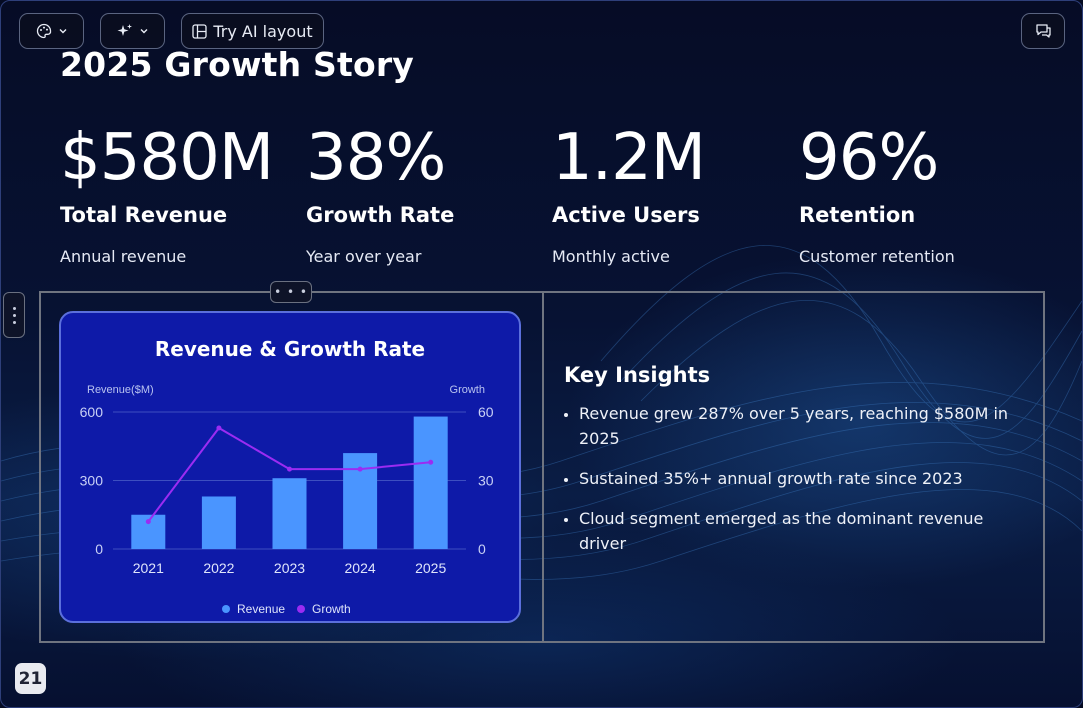  I want to click on legend-label-revenue: Revenue, so click(261, 609).